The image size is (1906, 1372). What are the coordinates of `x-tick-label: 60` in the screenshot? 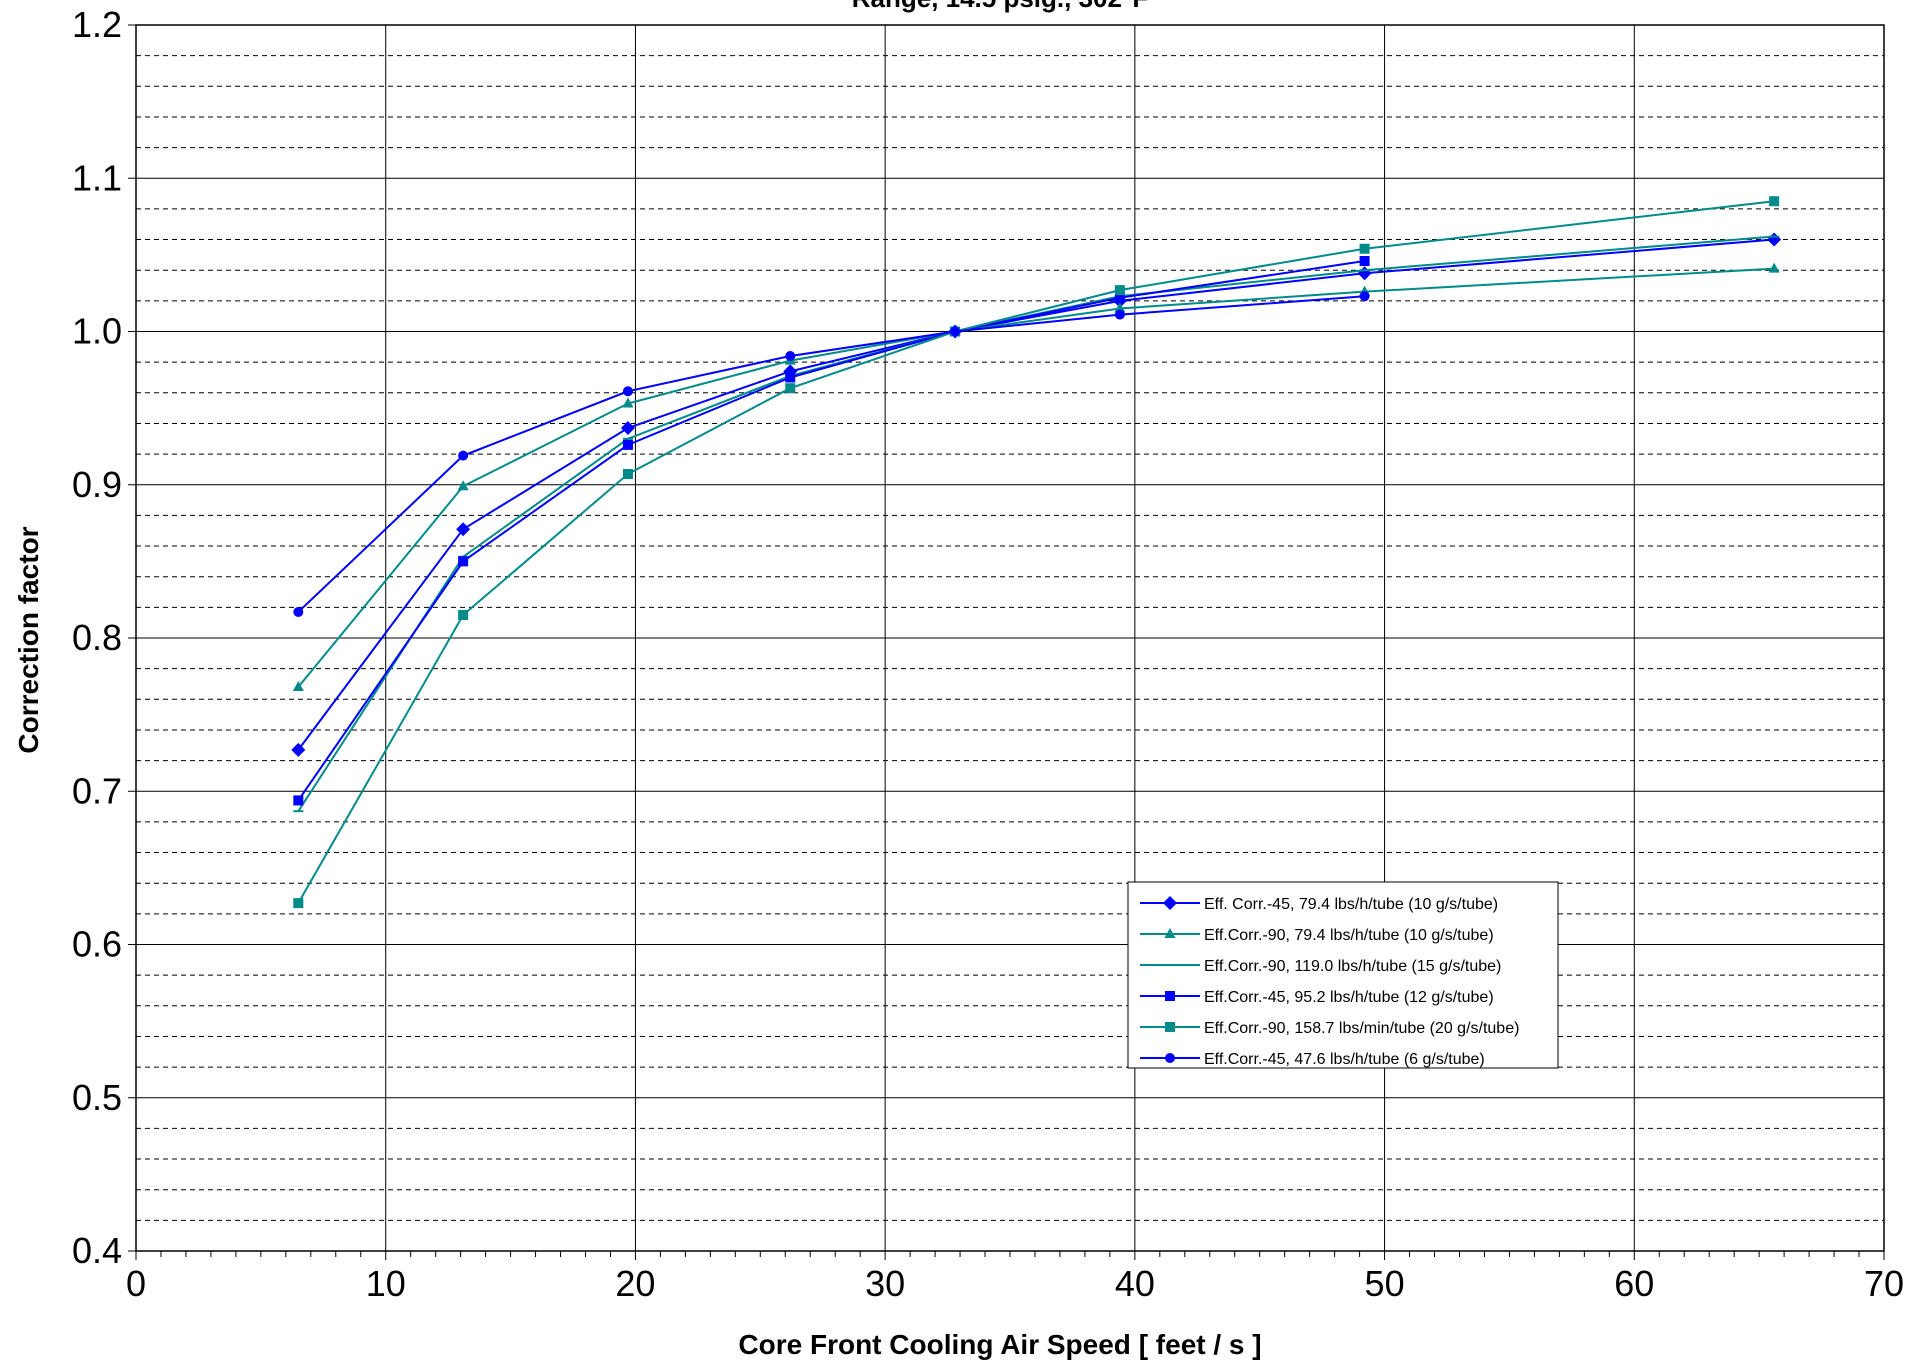 It's located at (1634, 1283).